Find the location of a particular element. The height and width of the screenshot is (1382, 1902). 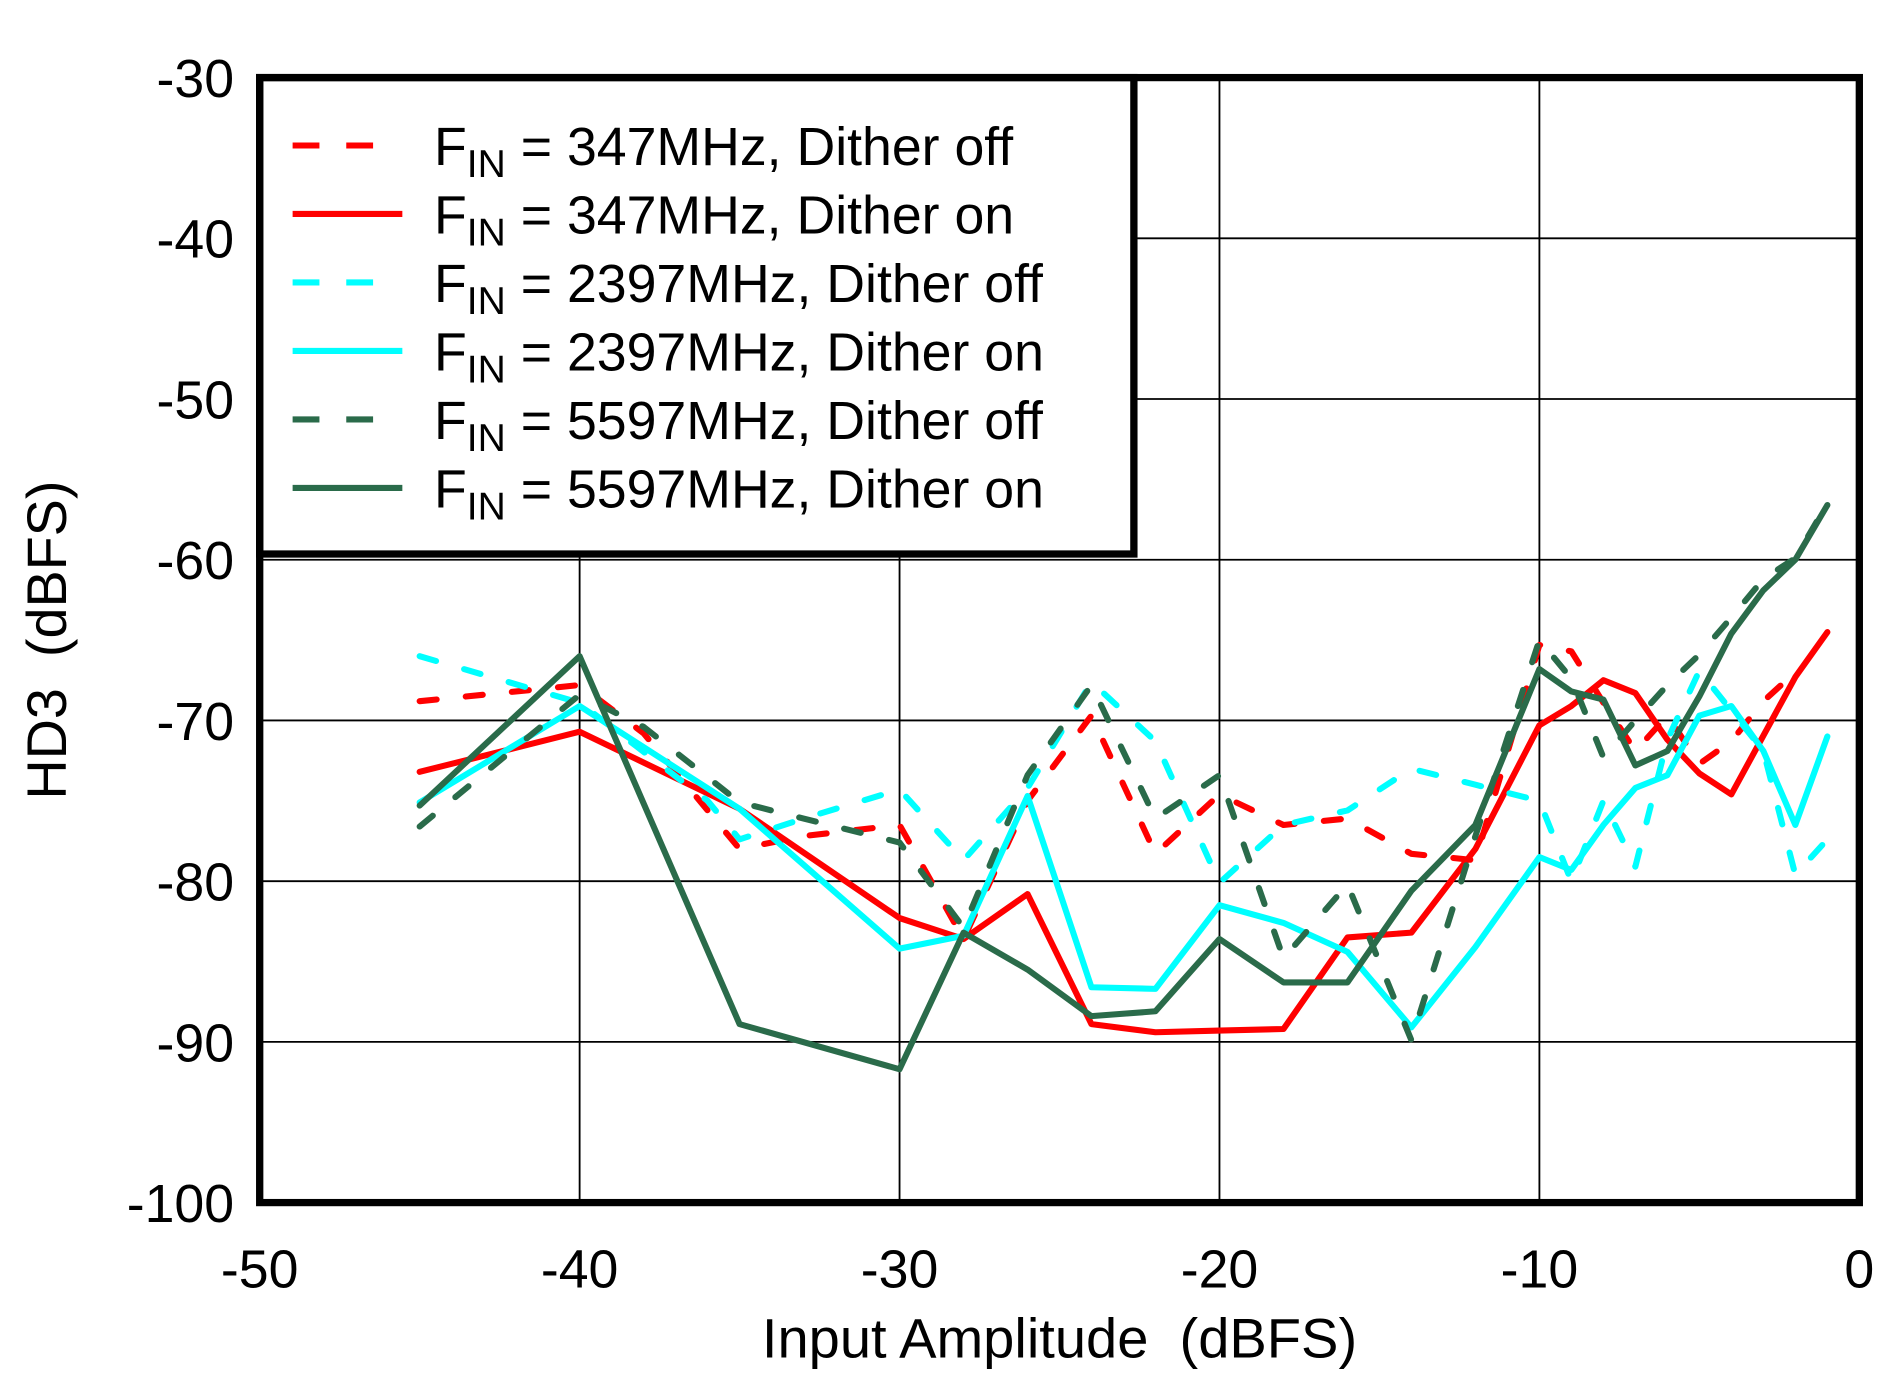

legend-label: FIN = 2397MHz, Dither off is located at coordinates (738, 289).